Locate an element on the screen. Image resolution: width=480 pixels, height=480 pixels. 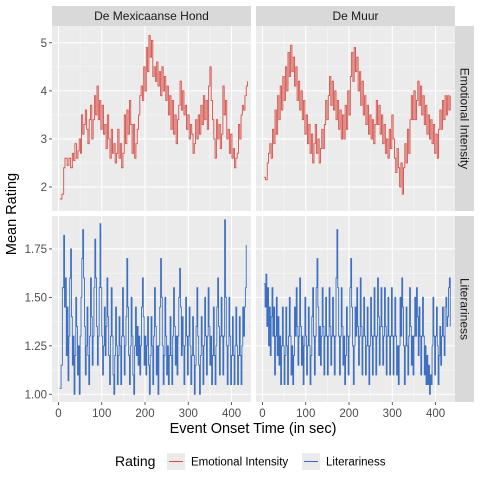
strip-label-column: De Muur is located at coordinates (355, 16).